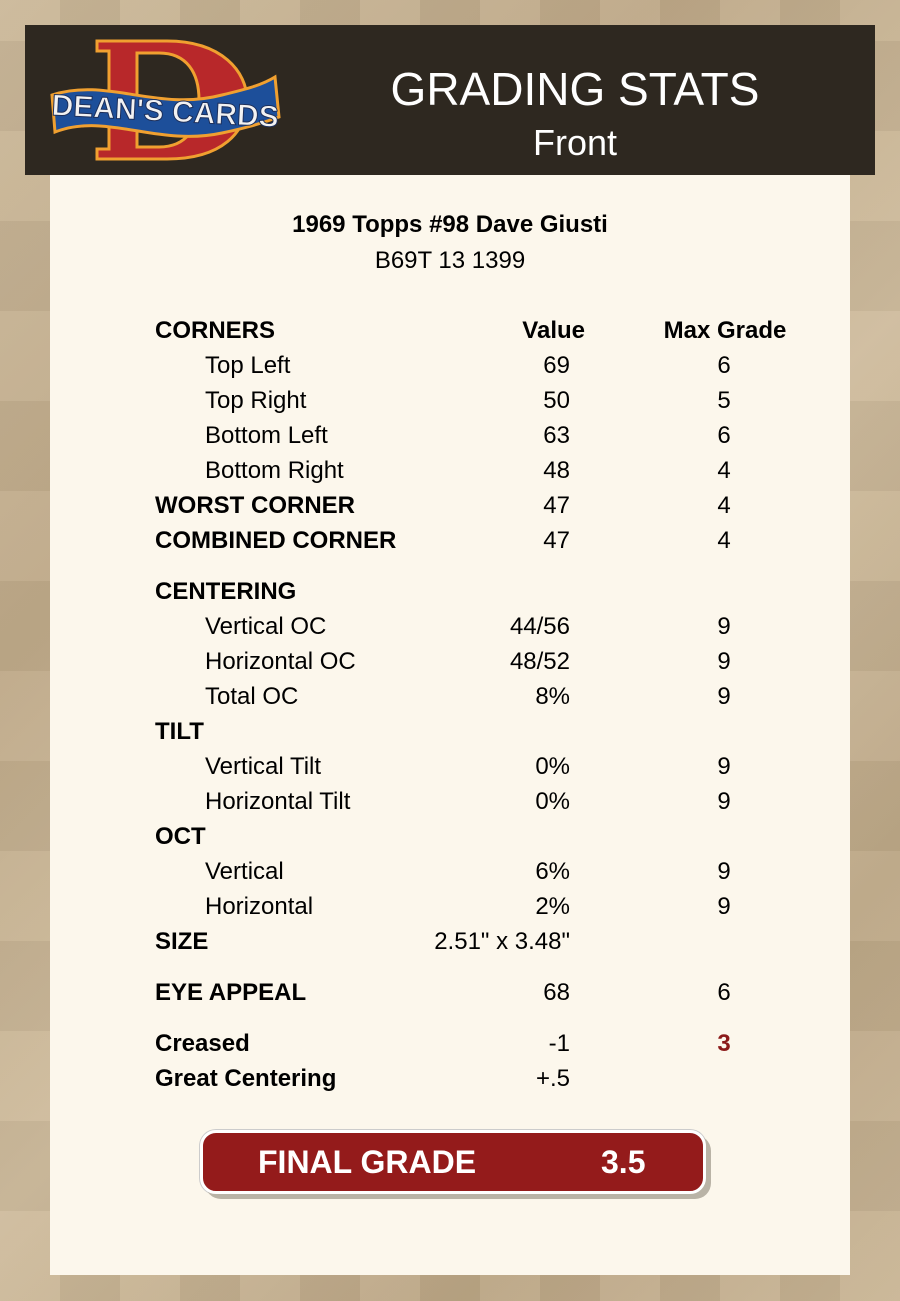 The width and height of the screenshot is (900, 1301). I want to click on row-max-grade: 5, so click(724, 400).